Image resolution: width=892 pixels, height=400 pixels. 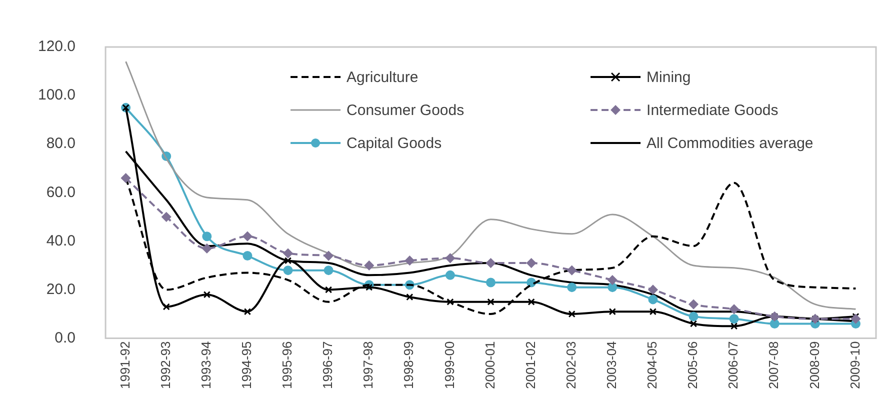 What do you see at coordinates (611, 365) in the screenshot?
I see `x-tick-label: 2003-04` at bounding box center [611, 365].